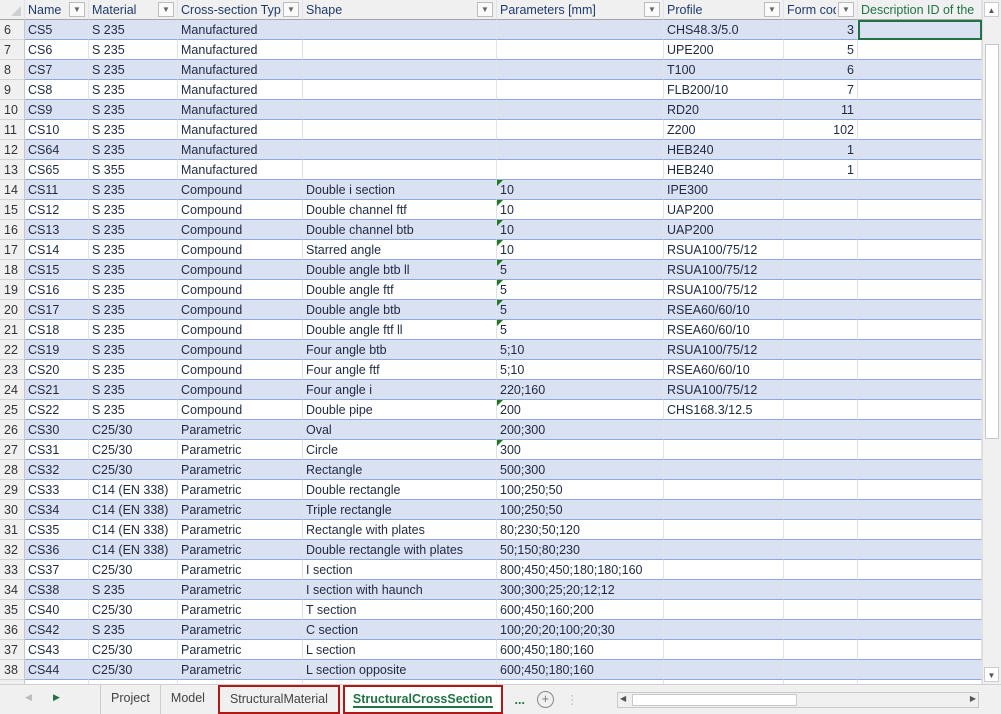 The image size is (1001, 714). What do you see at coordinates (724, 10) in the screenshot?
I see `column-header-profile: Profile ▼` at bounding box center [724, 10].